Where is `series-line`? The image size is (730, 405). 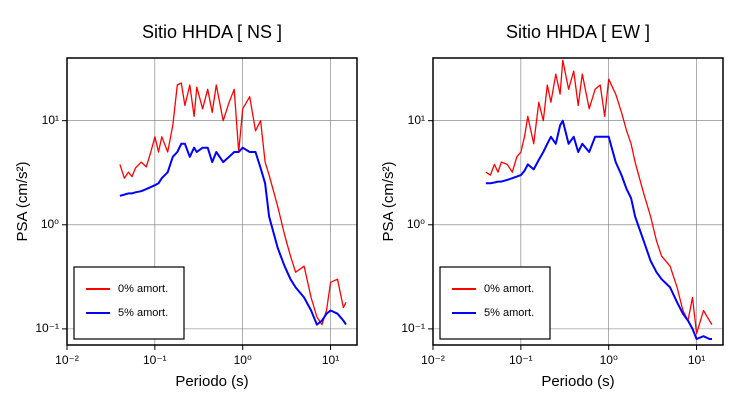
series-line is located at coordinates (233, 234).